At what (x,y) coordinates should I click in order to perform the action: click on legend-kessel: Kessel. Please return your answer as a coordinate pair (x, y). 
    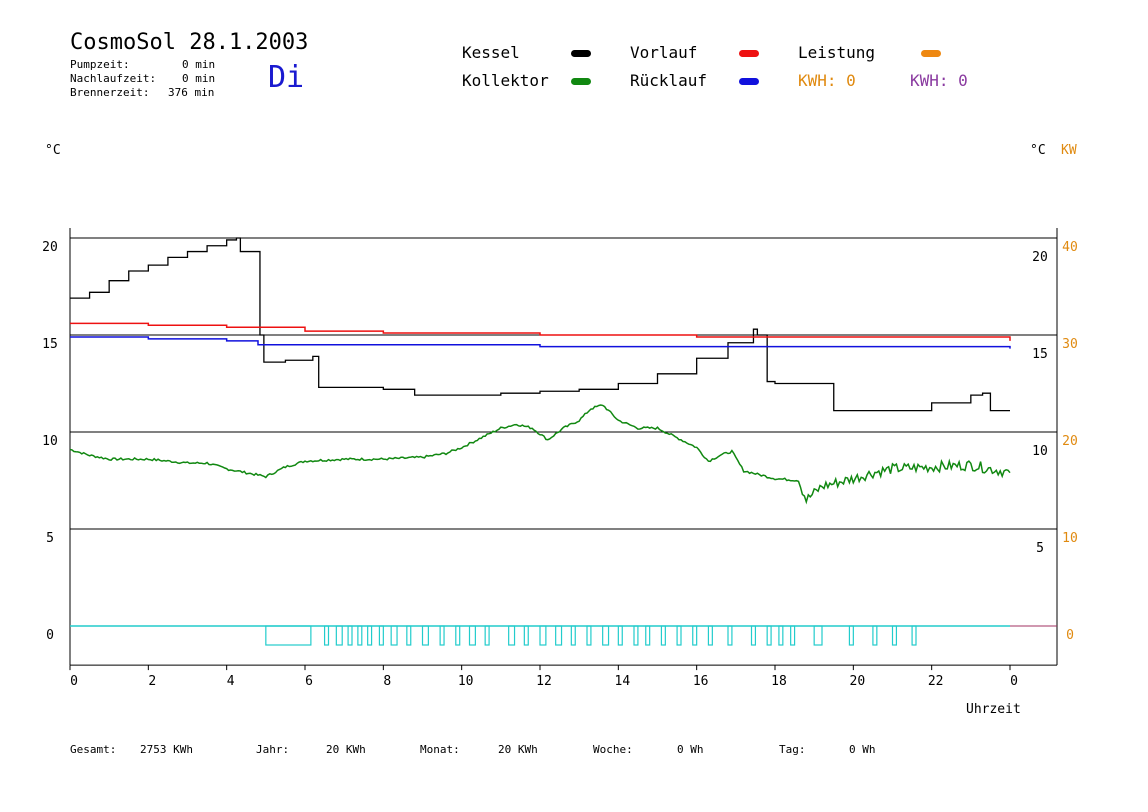
    Looking at the image, I should click on (491, 52).